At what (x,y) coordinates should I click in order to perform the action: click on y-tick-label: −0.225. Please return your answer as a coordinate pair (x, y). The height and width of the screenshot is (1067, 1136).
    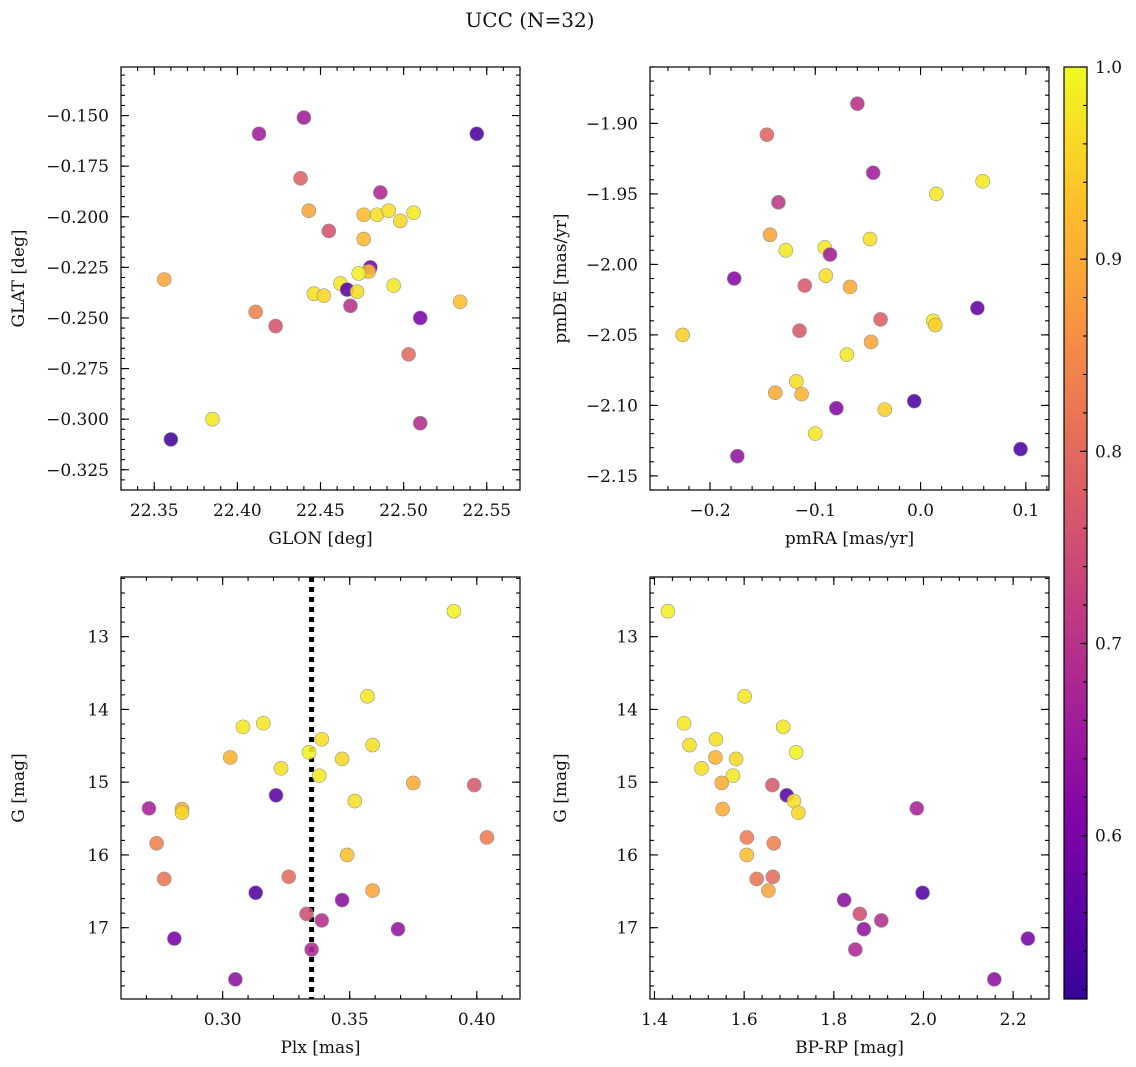
    Looking at the image, I should click on (77, 268).